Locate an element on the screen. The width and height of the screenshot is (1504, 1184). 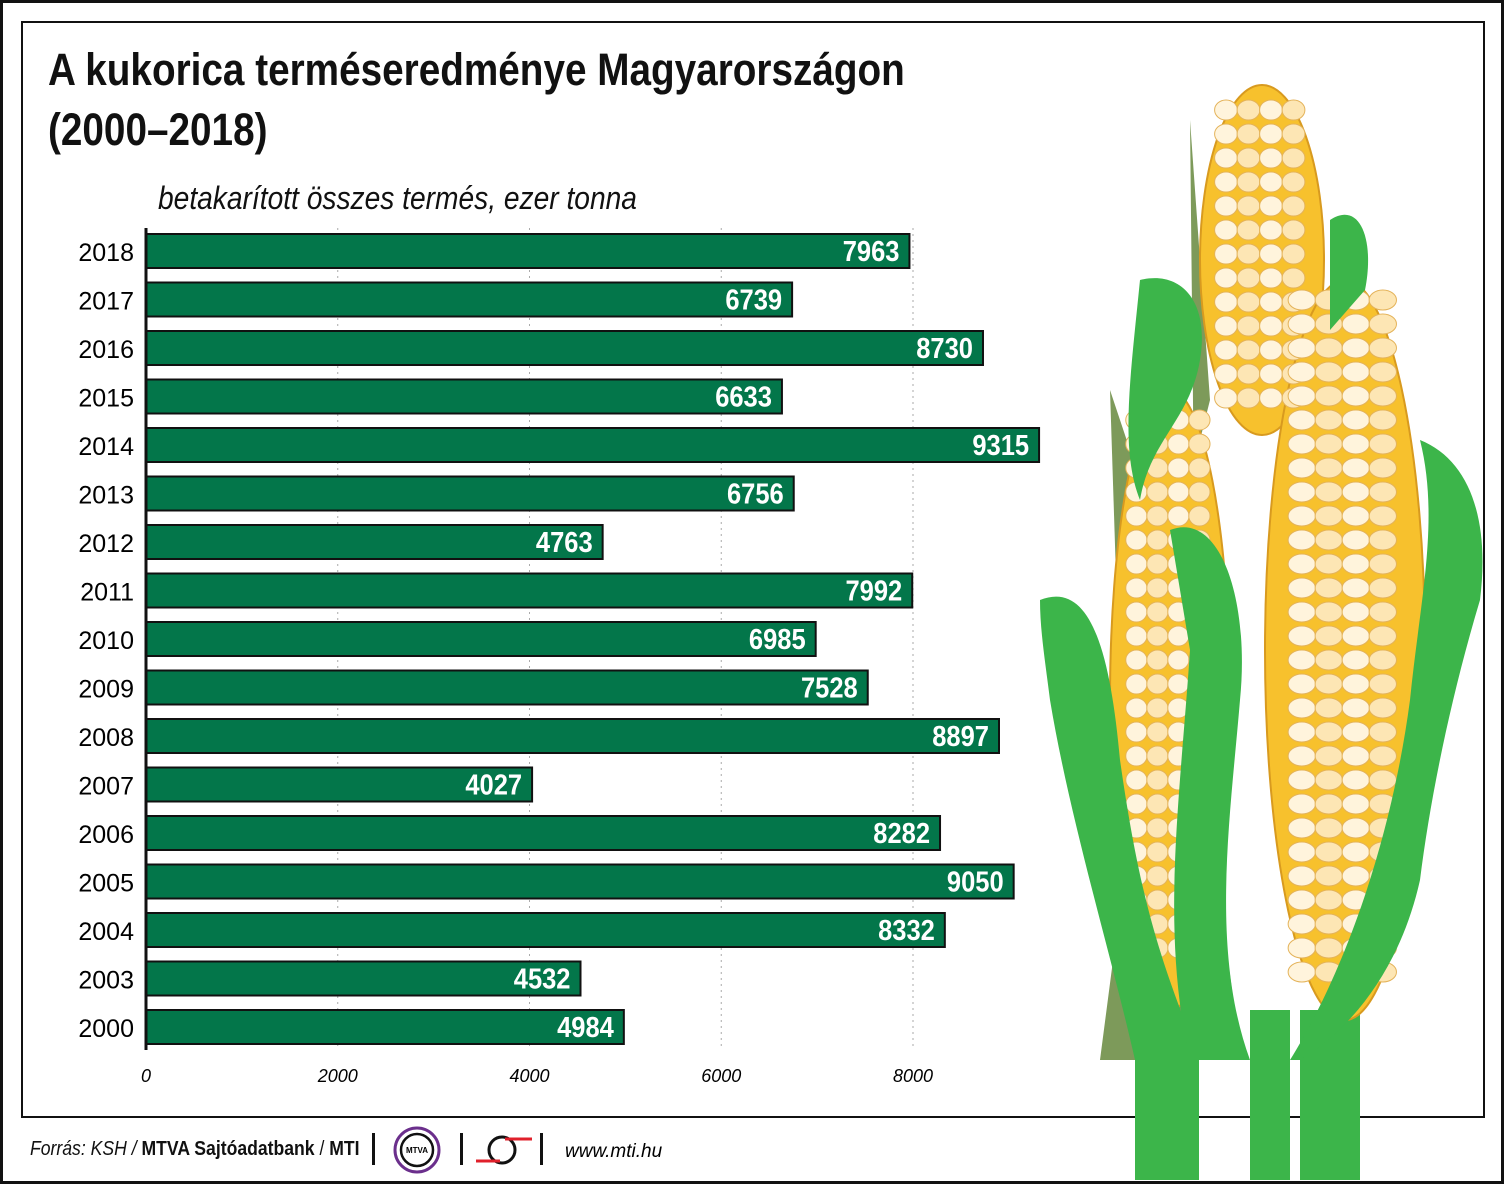
bar-value-label: 8730 is located at coordinates (944, 347).